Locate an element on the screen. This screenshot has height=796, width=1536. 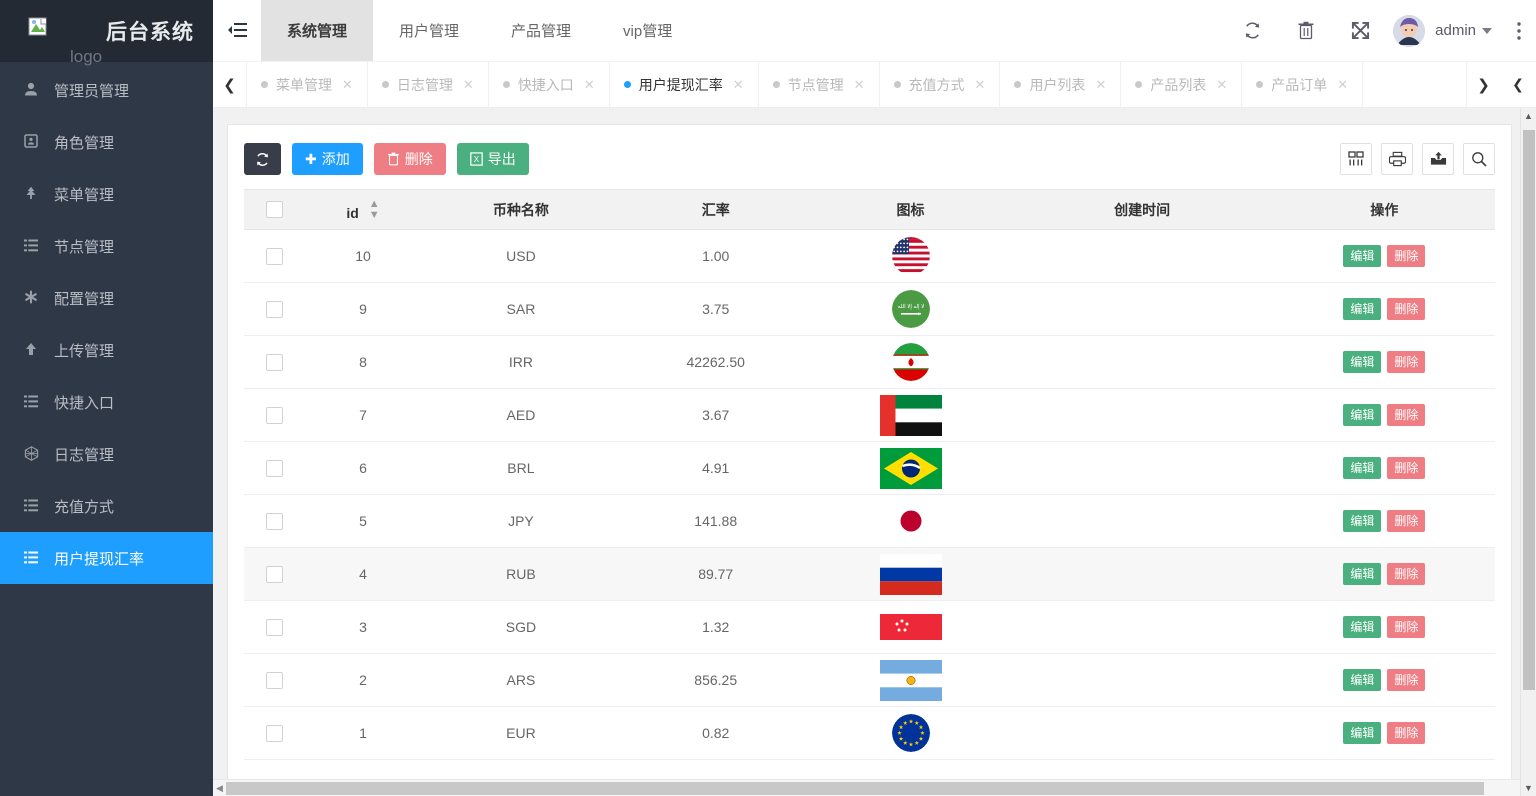
refresh-icon is located at coordinates (1252, 31).